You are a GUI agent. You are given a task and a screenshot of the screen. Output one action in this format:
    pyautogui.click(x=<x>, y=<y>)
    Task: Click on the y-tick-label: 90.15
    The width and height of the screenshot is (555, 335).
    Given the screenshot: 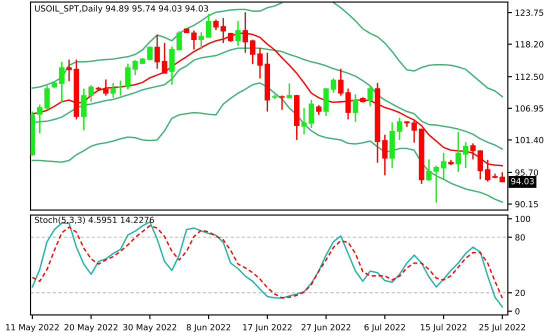 What is the action you would take?
    pyautogui.click(x=526, y=204)
    